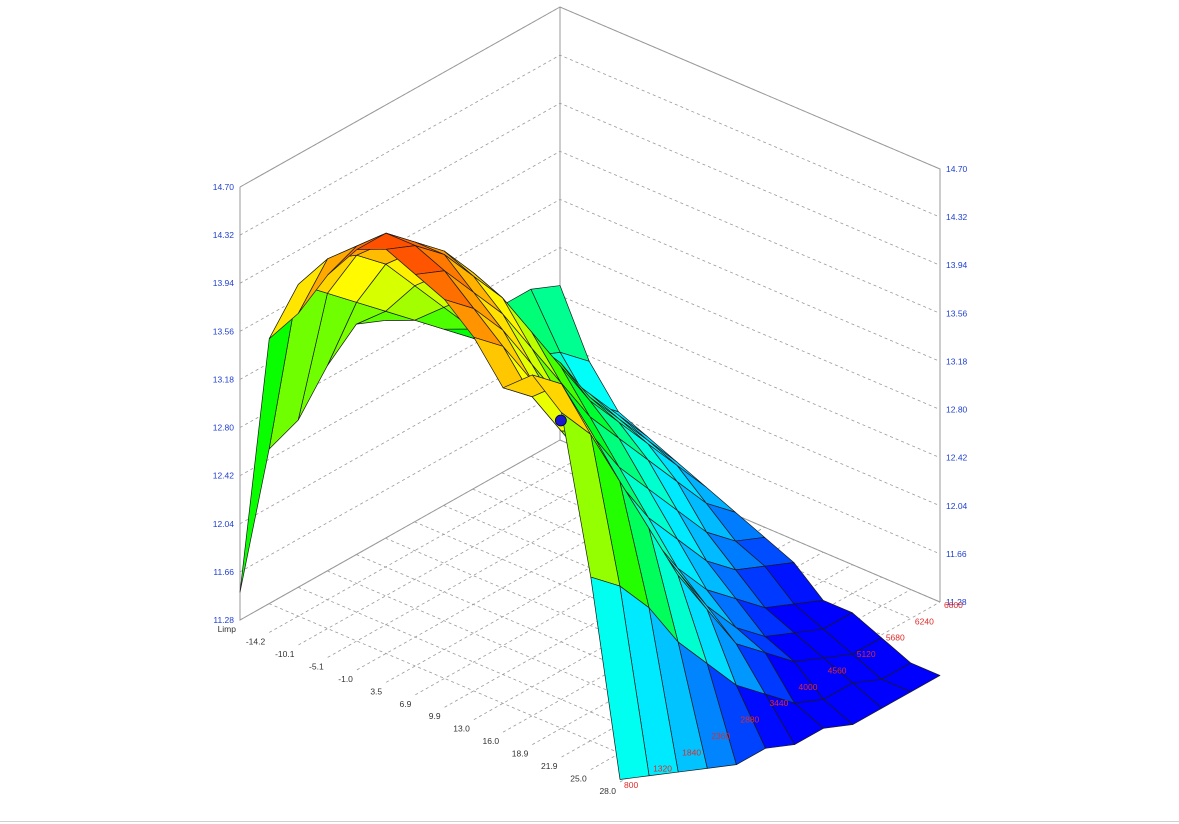  What do you see at coordinates (224, 331) in the screenshot?
I see `z-tick-label-left: 13.56` at bounding box center [224, 331].